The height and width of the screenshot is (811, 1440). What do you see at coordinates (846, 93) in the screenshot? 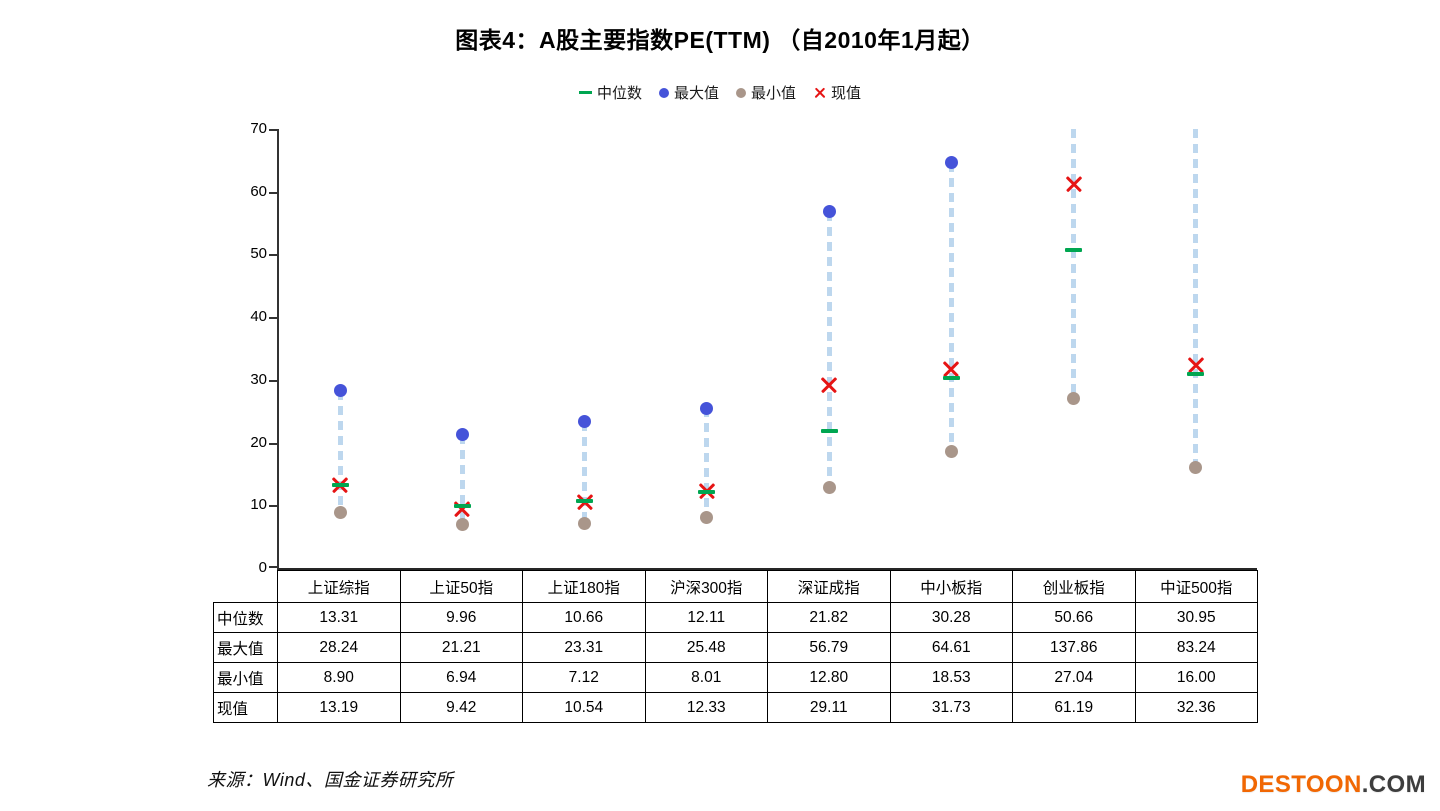
I see `legend-label: 现值` at bounding box center [846, 93].